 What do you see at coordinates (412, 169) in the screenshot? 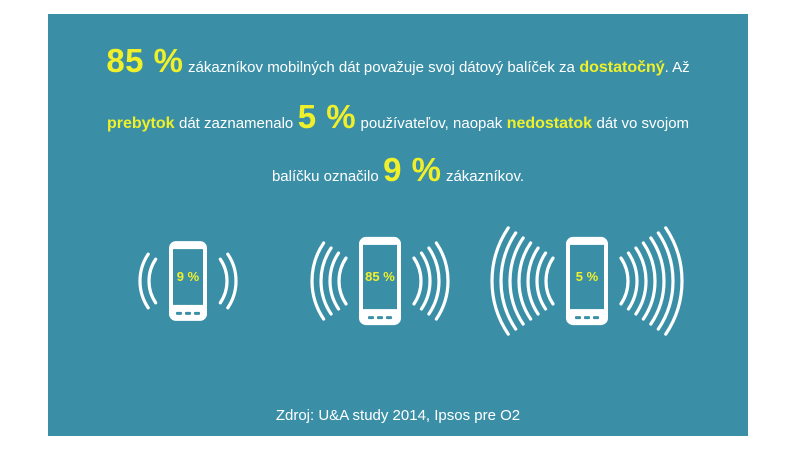
I see `stat-9-percent: 9 %` at bounding box center [412, 169].